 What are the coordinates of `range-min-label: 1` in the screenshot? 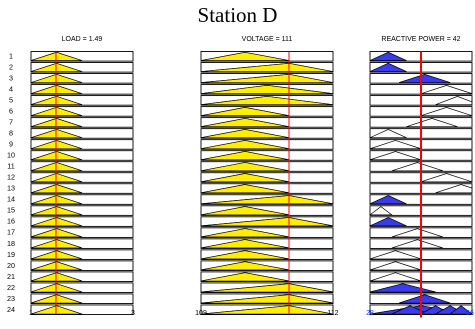 It's located at (31, 313).